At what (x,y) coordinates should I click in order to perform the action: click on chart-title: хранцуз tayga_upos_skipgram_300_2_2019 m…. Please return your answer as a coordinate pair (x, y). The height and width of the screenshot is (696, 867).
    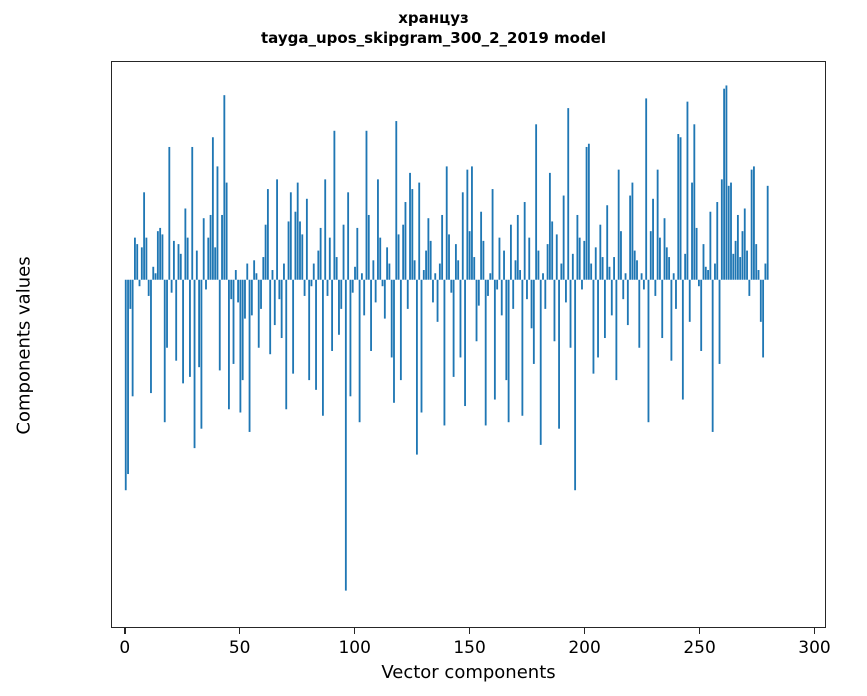
    Looking at the image, I should click on (433, 28).